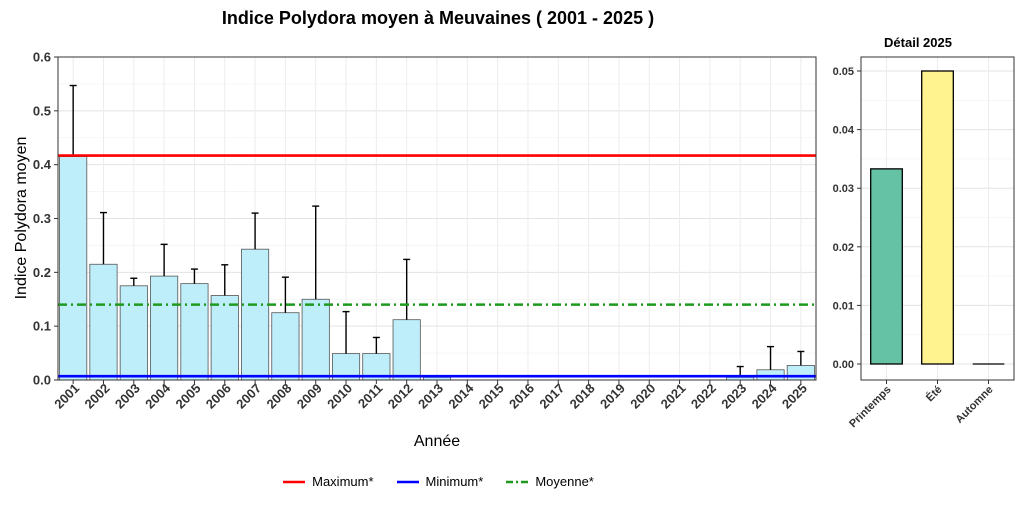 The height and width of the screenshot is (512, 1024). I want to click on legend-item-minimum: Minimum*, so click(440, 481).